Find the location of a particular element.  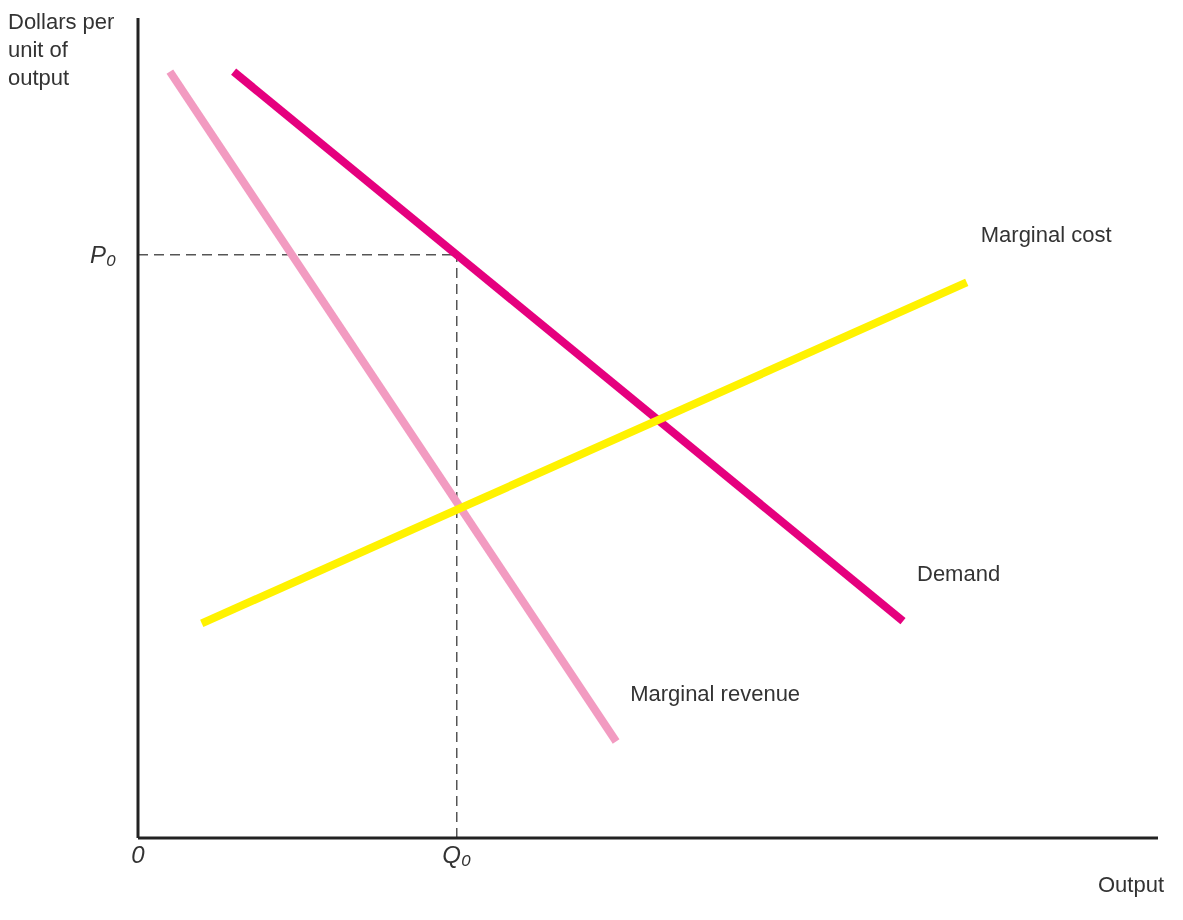

x-tick-label: Q₀ is located at coordinates (457, 855).